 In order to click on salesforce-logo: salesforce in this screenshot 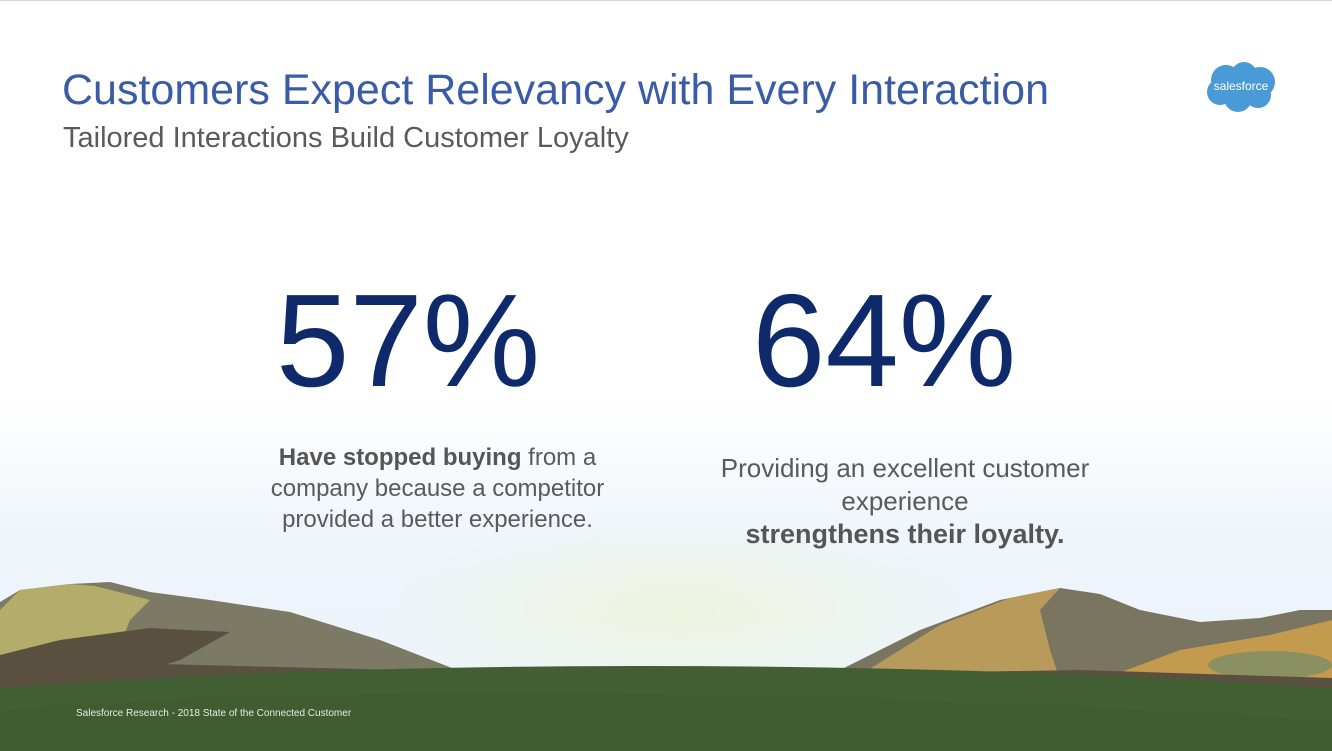, I will do `click(1241, 87)`.